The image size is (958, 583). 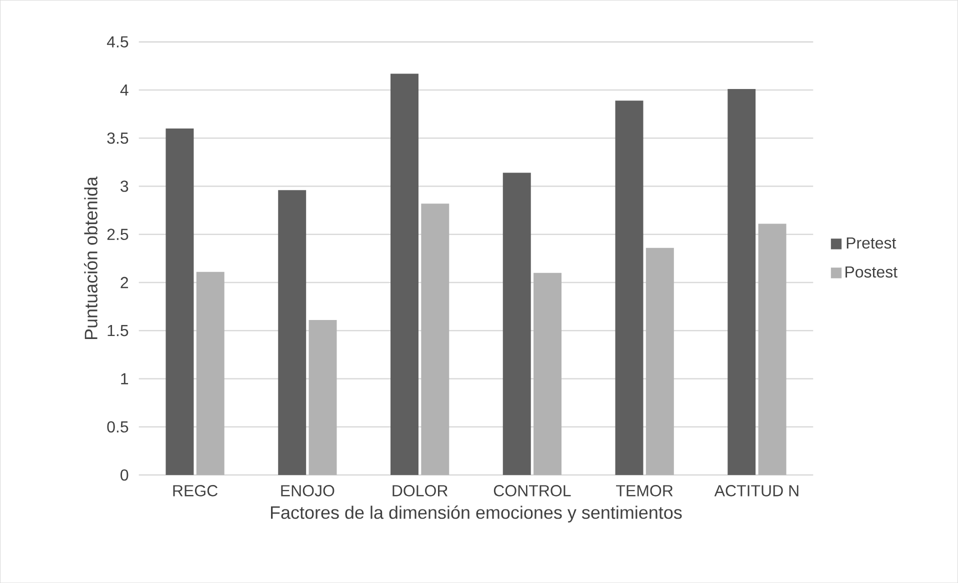 I want to click on y-tick-label: 0.5, so click(x=117, y=426).